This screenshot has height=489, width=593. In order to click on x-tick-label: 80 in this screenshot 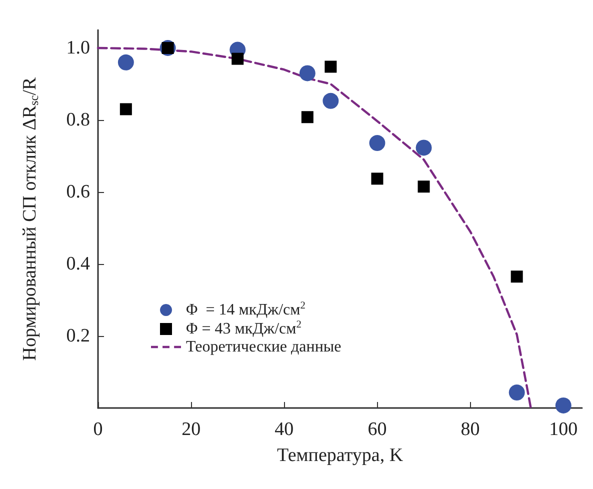, I will do `click(470, 429)`.